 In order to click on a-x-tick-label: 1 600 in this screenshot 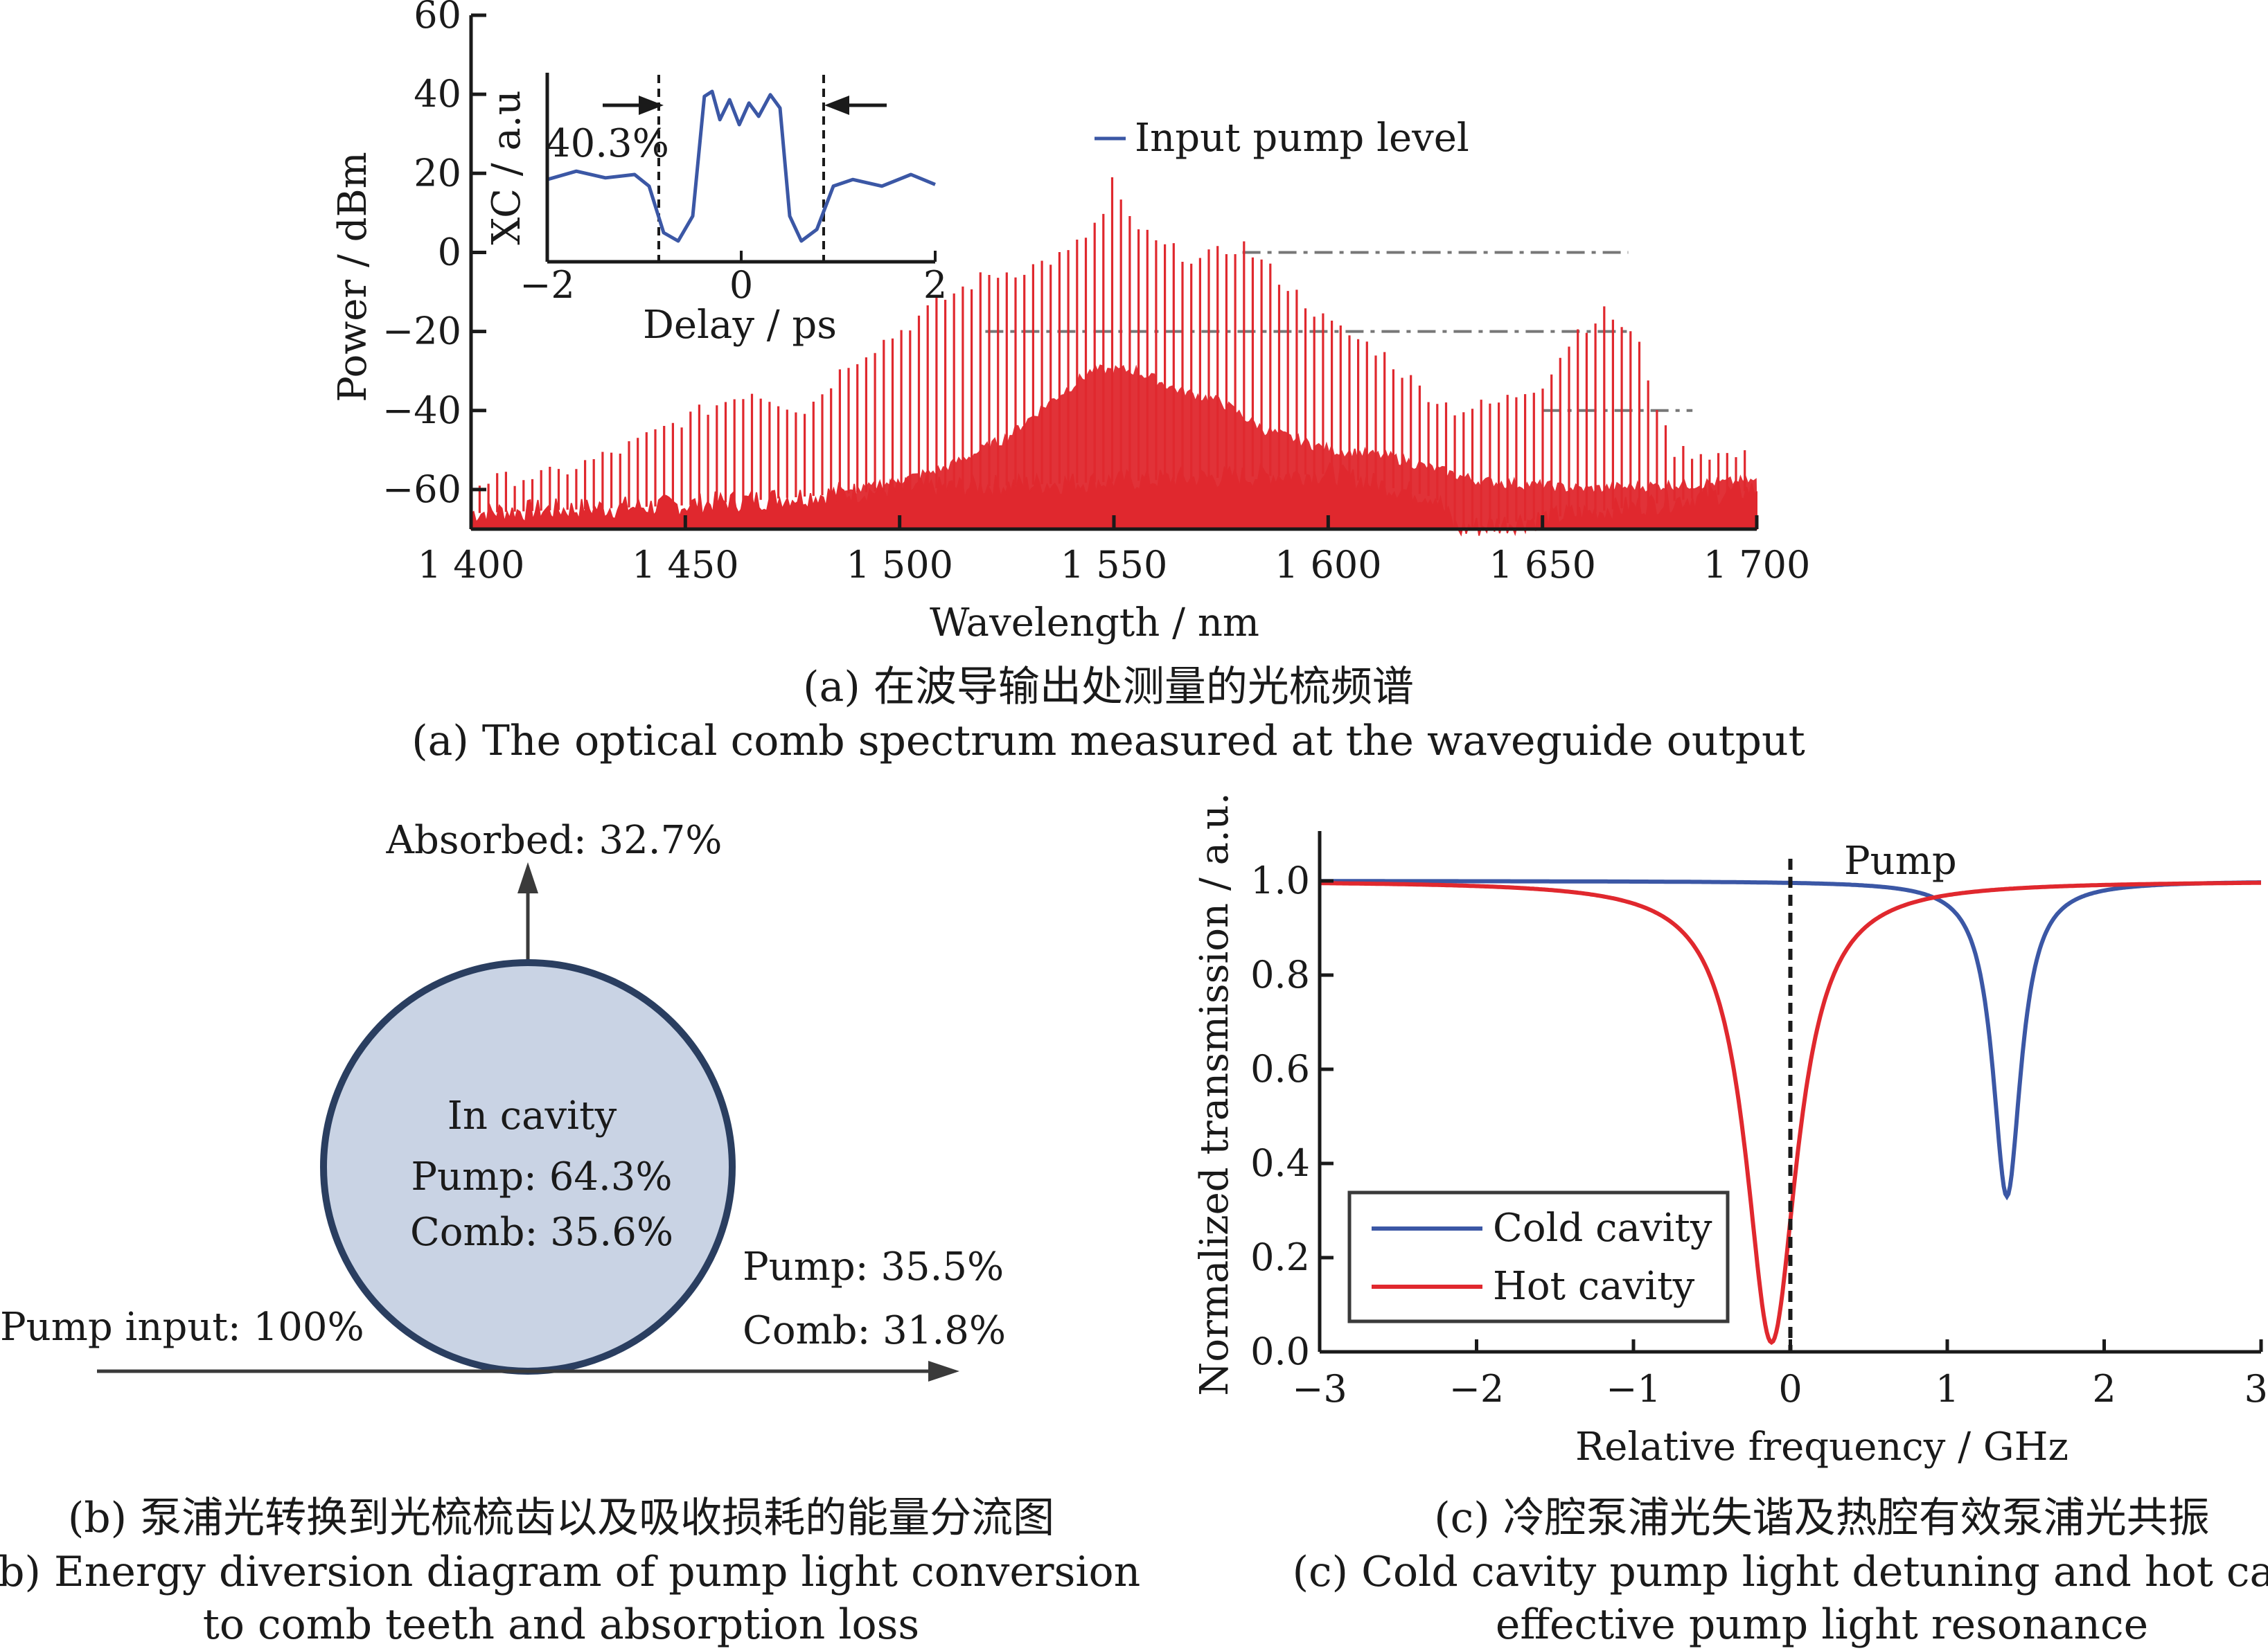, I will do `click(1328, 565)`.